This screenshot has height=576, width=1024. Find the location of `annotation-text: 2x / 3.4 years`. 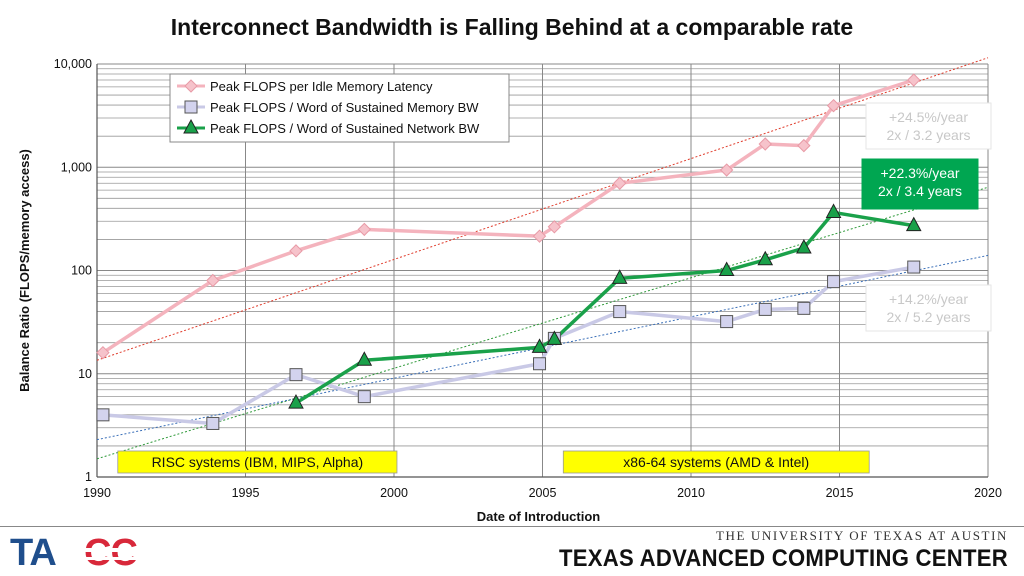

annotation-text: 2x / 3.4 years is located at coordinates (920, 191).